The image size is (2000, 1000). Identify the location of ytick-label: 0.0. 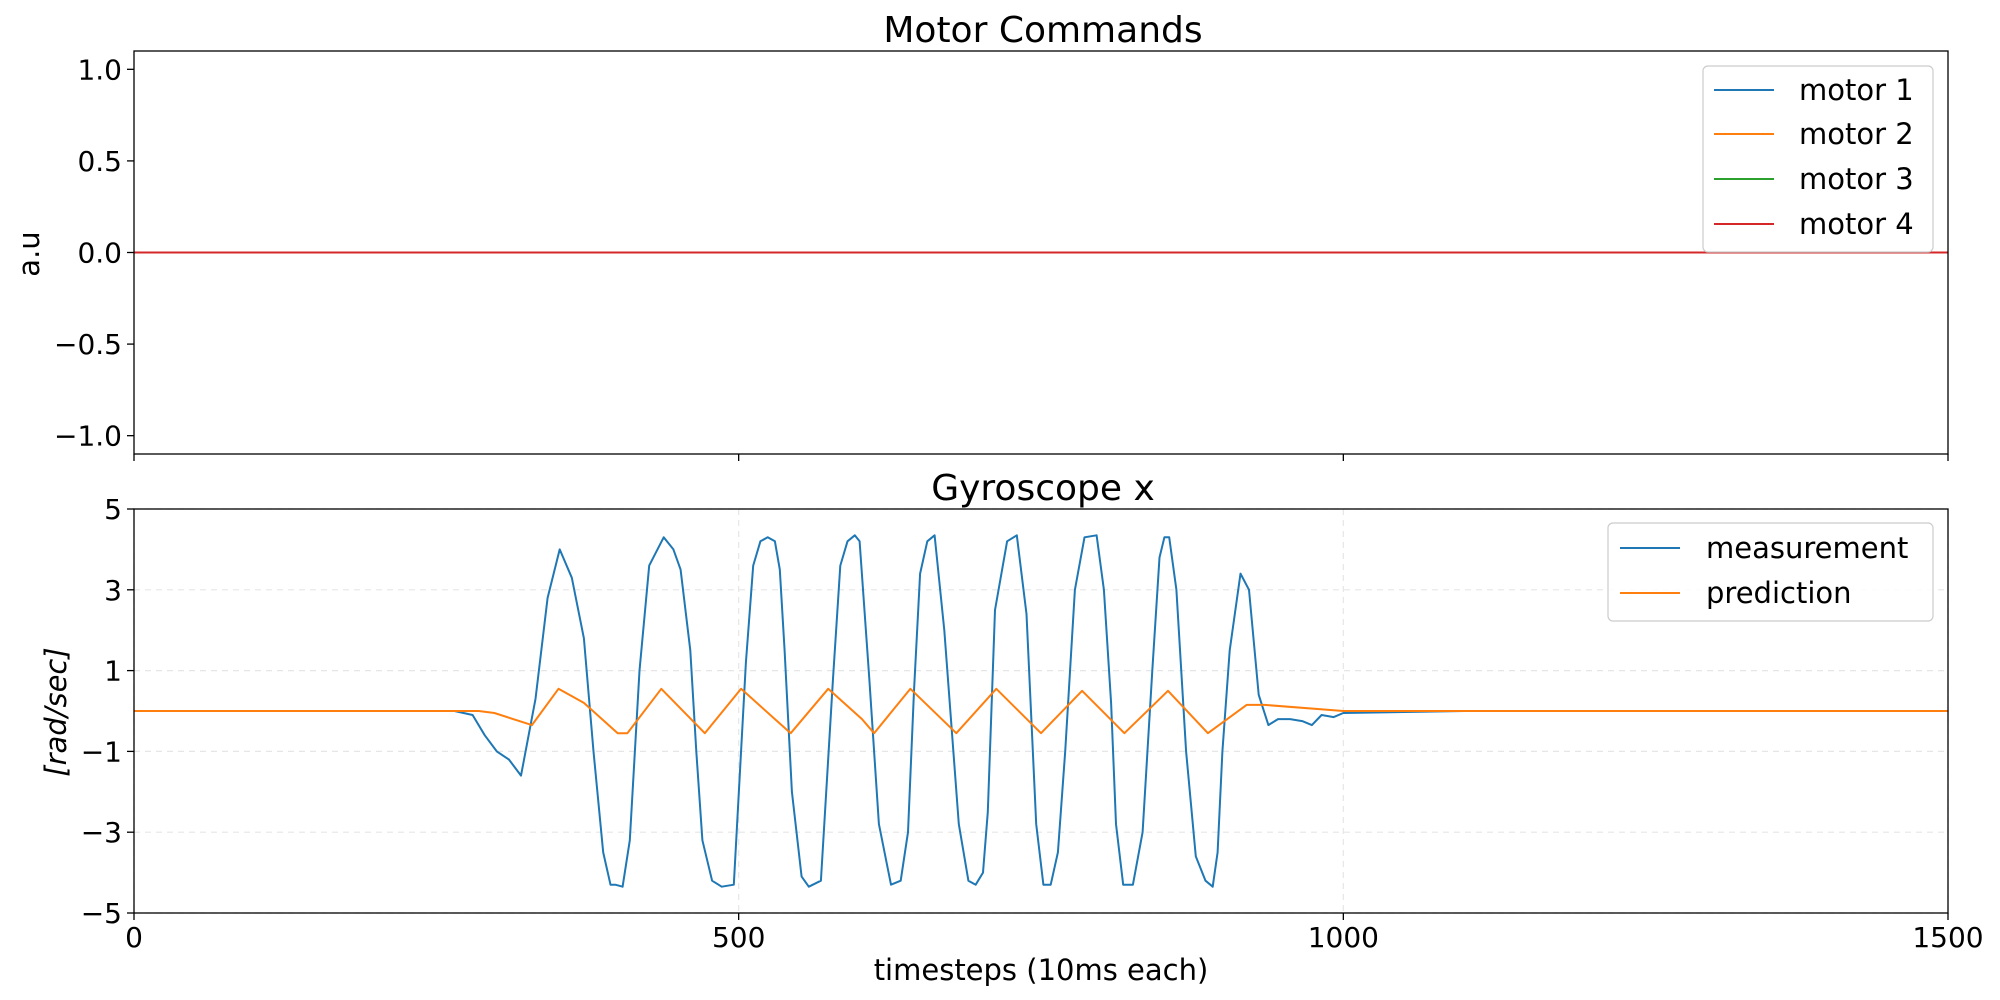
(99, 253).